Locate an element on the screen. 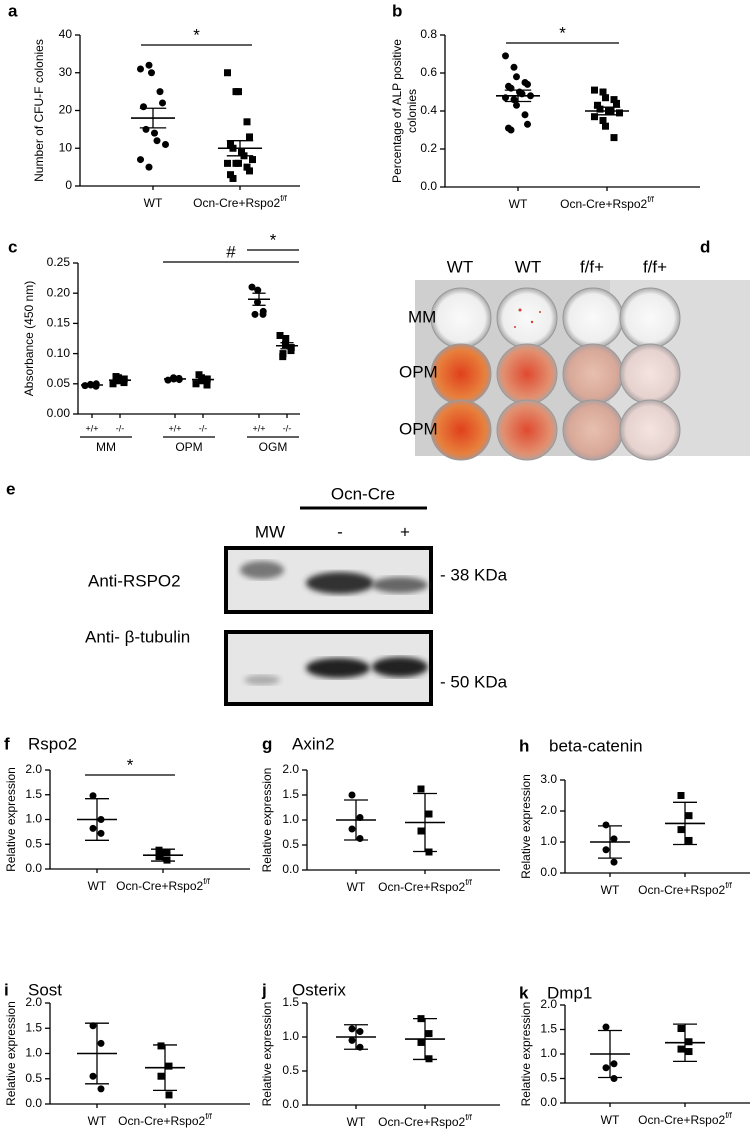 This screenshot has width=754, height=1145. panel-label: j is located at coordinates (264, 989).